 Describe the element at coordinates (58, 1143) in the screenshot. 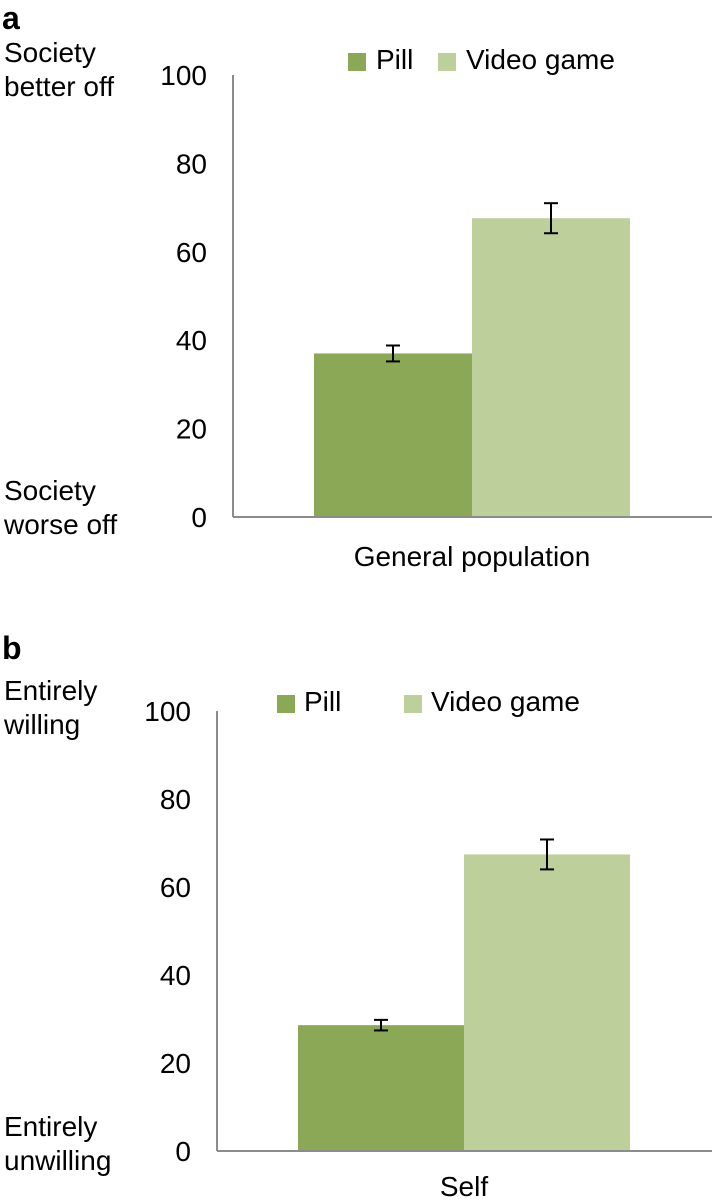

I see `y-bottom-label: Entirely unwilling` at that location.